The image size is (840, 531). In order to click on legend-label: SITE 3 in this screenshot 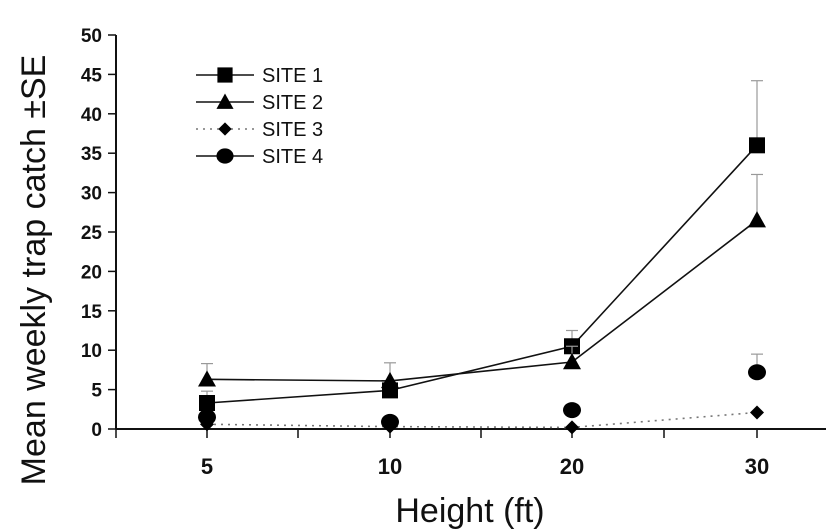, I will do `click(292, 130)`.